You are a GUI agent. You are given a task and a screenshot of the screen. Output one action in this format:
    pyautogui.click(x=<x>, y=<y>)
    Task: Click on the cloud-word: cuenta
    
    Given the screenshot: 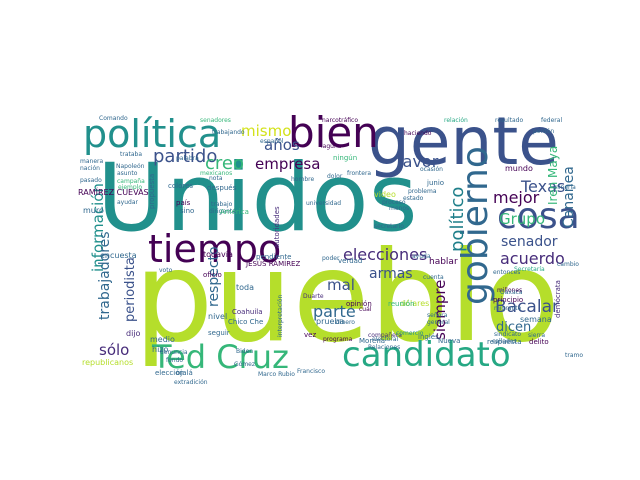 What is the action you would take?
    pyautogui.click(x=433, y=277)
    